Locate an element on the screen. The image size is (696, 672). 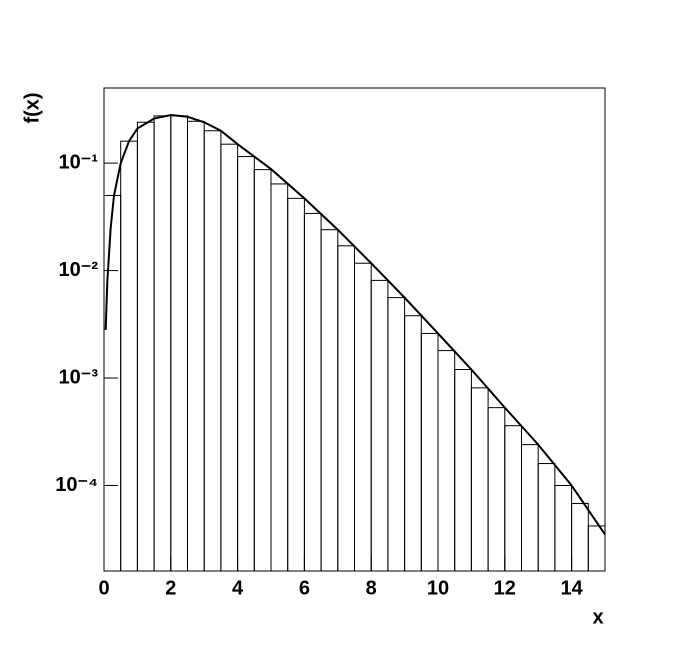
y-tick-label: 10⁻¹ is located at coordinates (79, 162).